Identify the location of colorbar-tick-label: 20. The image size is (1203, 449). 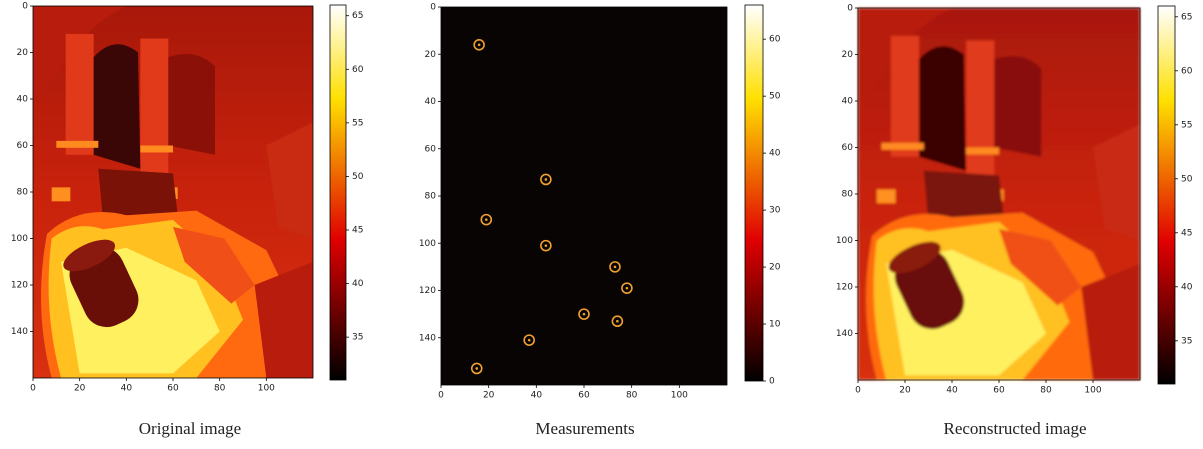
(775, 268).